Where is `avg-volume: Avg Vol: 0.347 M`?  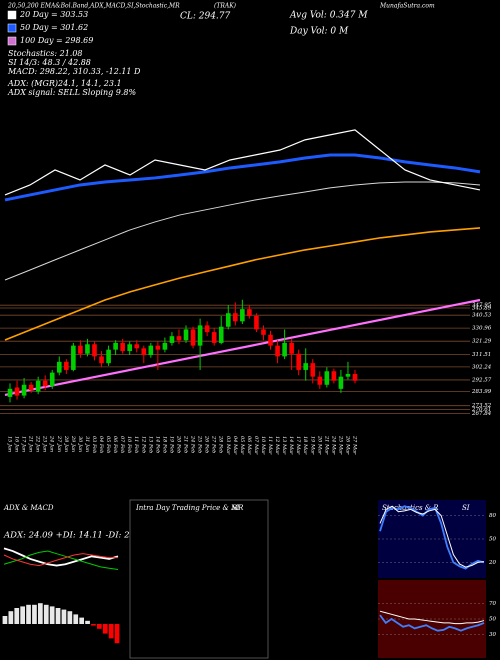 avg-volume: Avg Vol: 0.347 M is located at coordinates (328, 16).